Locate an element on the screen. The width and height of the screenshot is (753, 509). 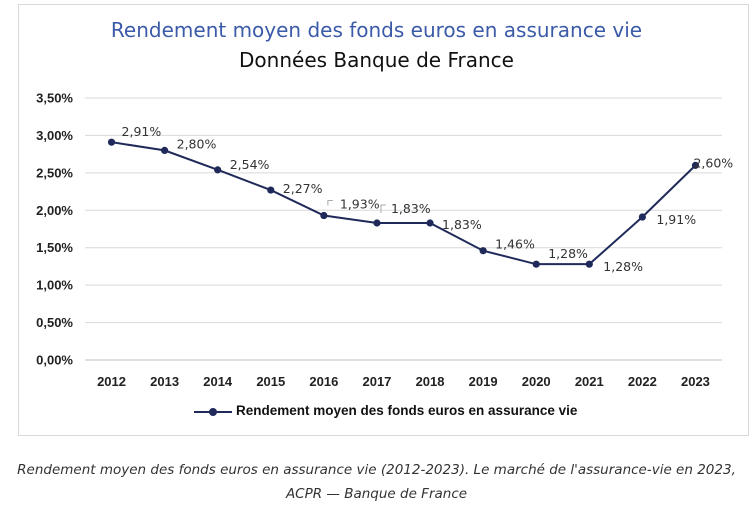
x-tick-label: 2017 is located at coordinates (376, 381).